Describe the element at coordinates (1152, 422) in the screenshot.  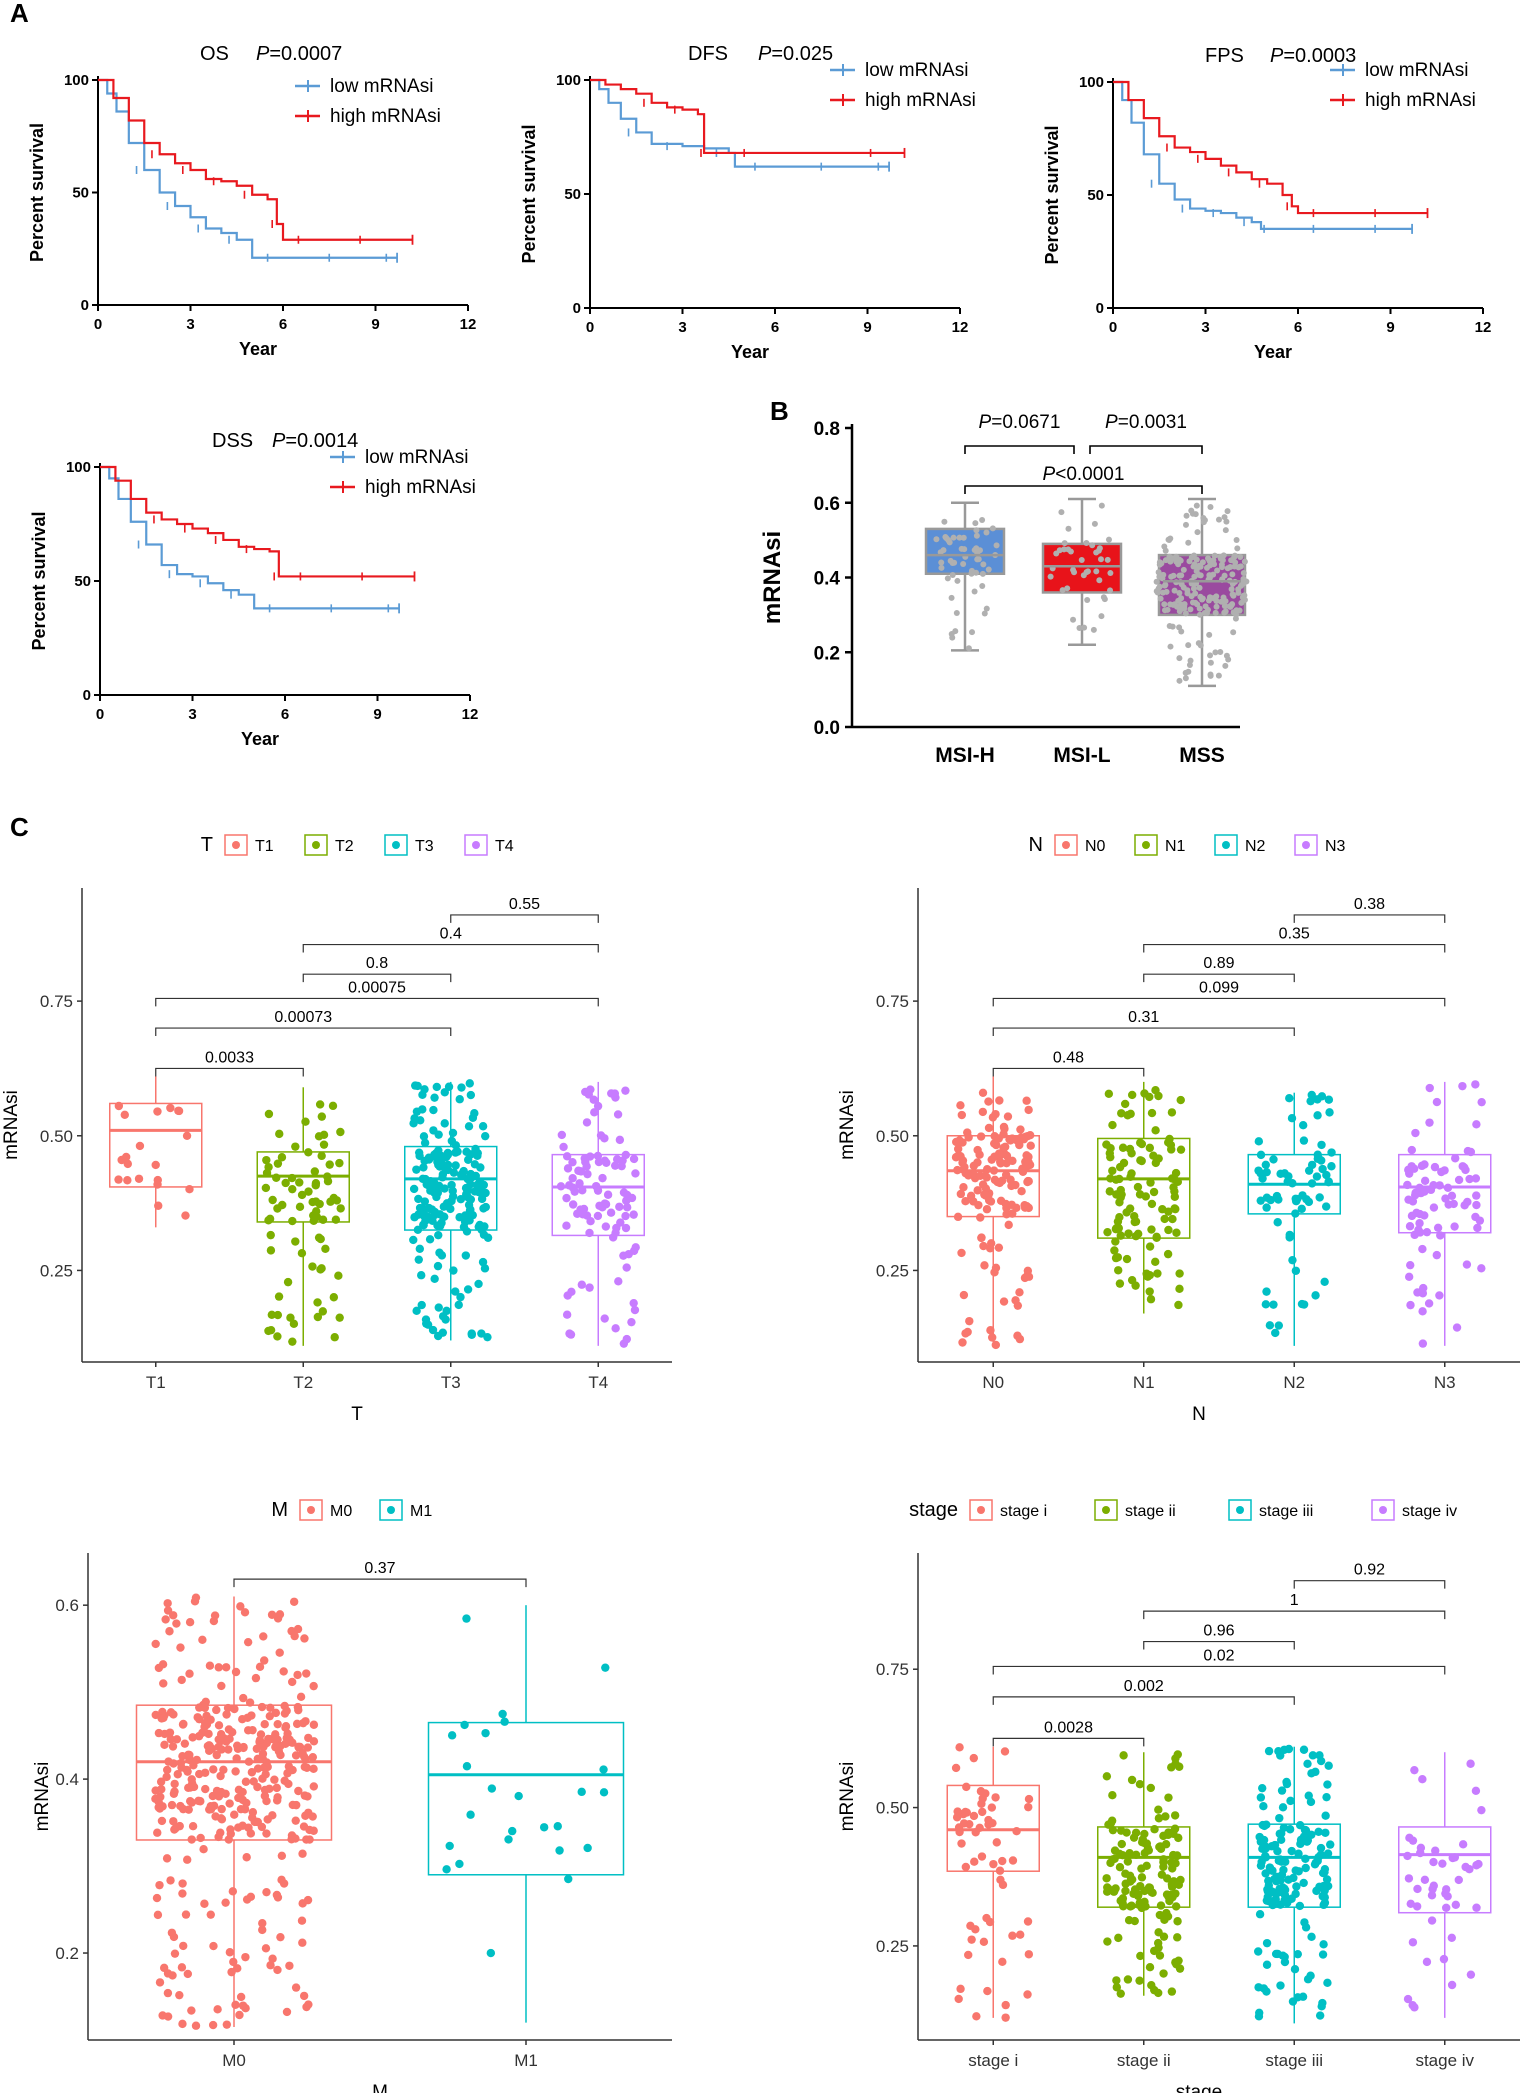
I see `comparison-p-value-value: =0.0031` at that location.